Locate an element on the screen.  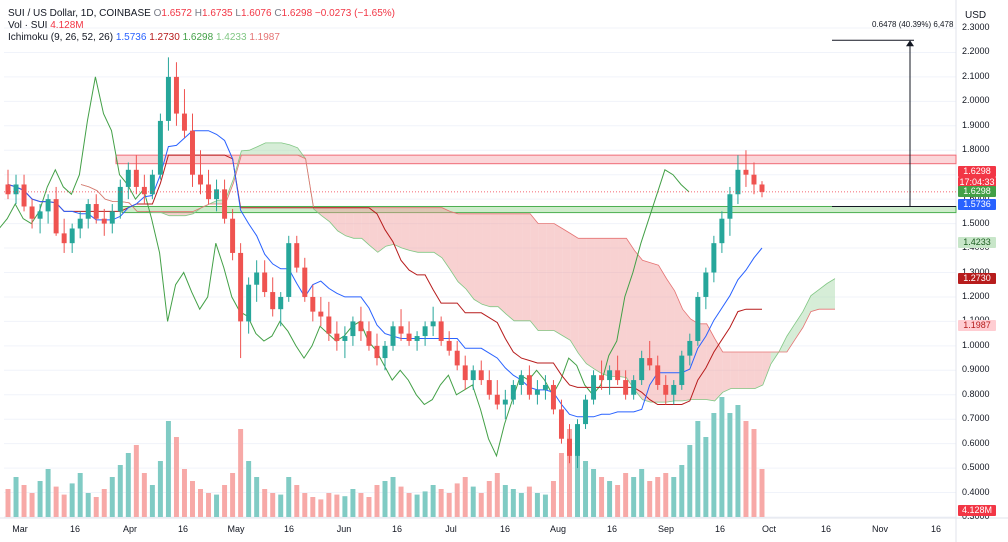
y-tick-label: 2.2000 is located at coordinates (976, 51).